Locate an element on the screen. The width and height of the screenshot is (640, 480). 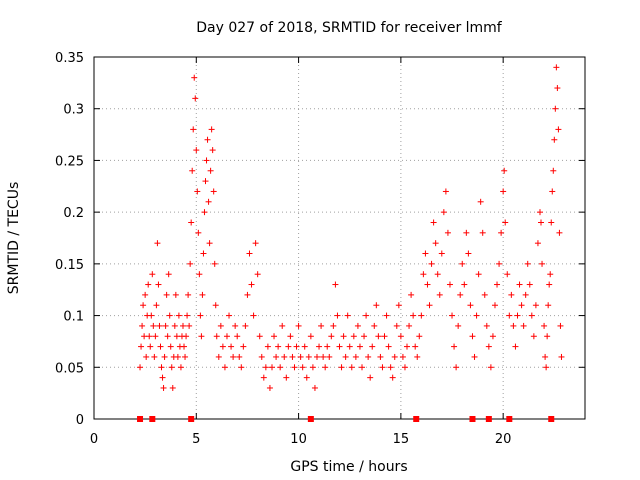
y-tick-label: 0.15 is located at coordinates (69, 265).